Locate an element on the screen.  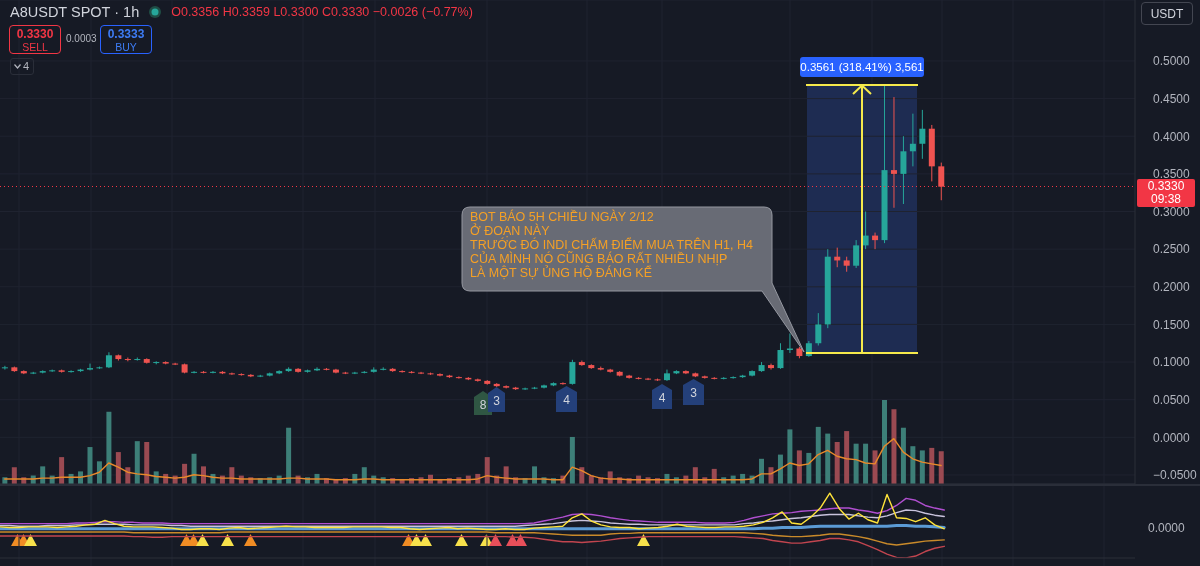
band-label: 0.3561 (318.41%) 3,561 is located at coordinates (862, 67).